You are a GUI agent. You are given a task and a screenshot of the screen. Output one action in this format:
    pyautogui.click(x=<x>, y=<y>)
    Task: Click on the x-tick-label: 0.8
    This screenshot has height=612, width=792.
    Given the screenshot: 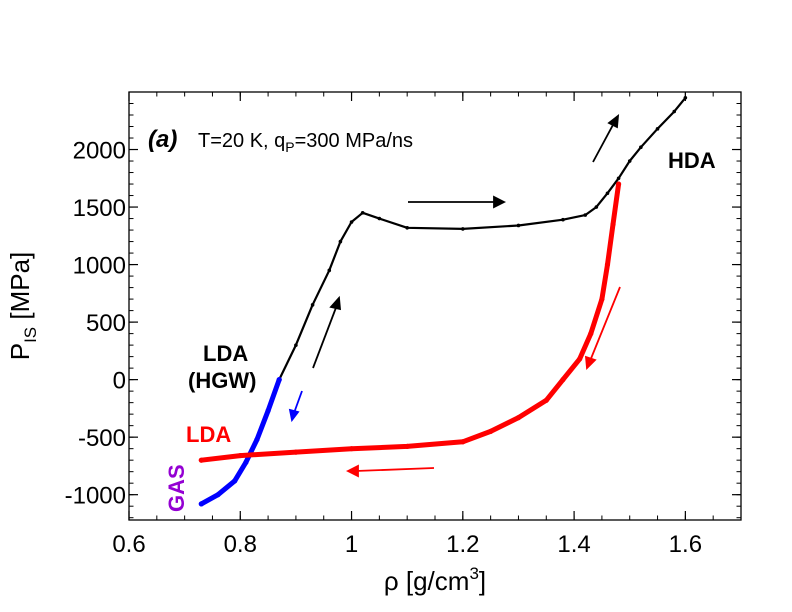 What is the action you would take?
    pyautogui.click(x=240, y=544)
    